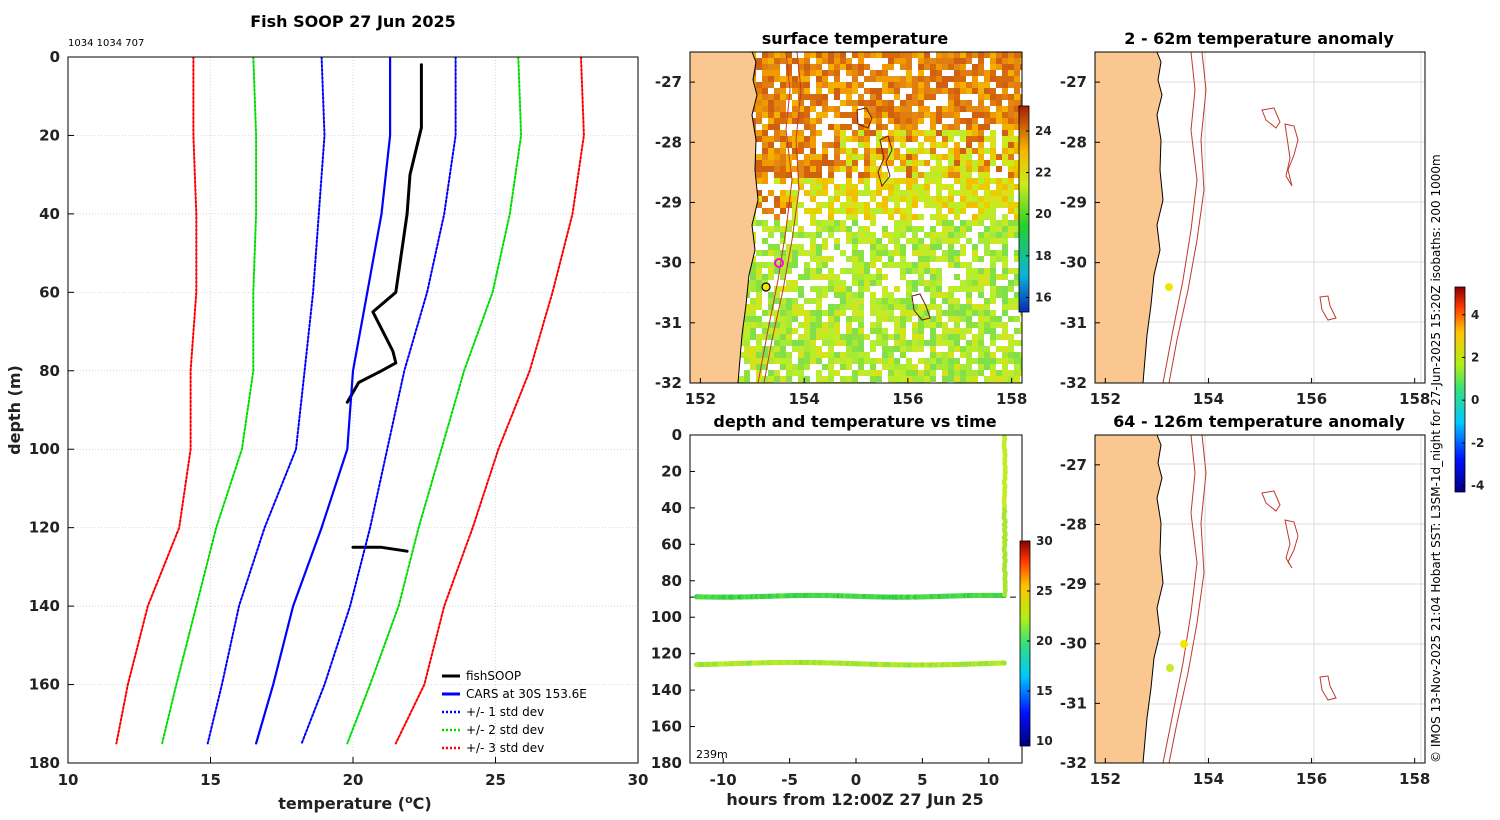 This screenshot has width=1500, height=820. I want to click on sst-xticks: 152 154 156 158, so click(856, 393).